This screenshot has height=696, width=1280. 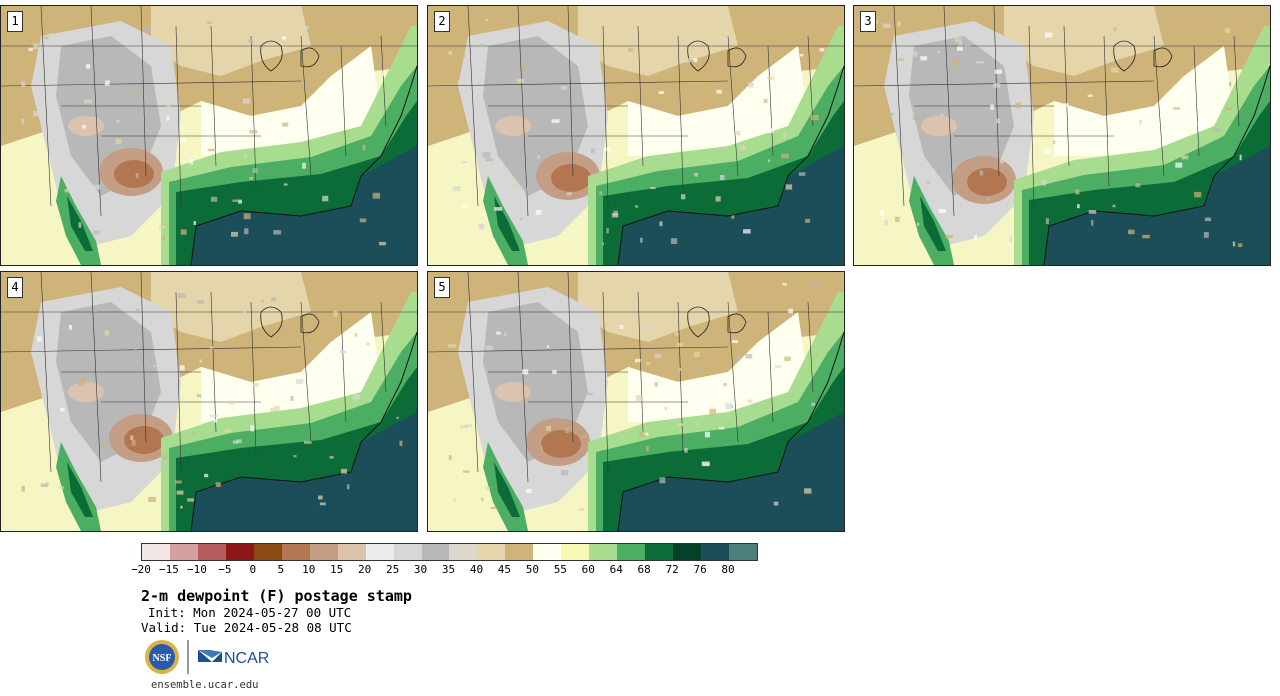 I want to click on desert-dry-area, so click(x=86, y=392).